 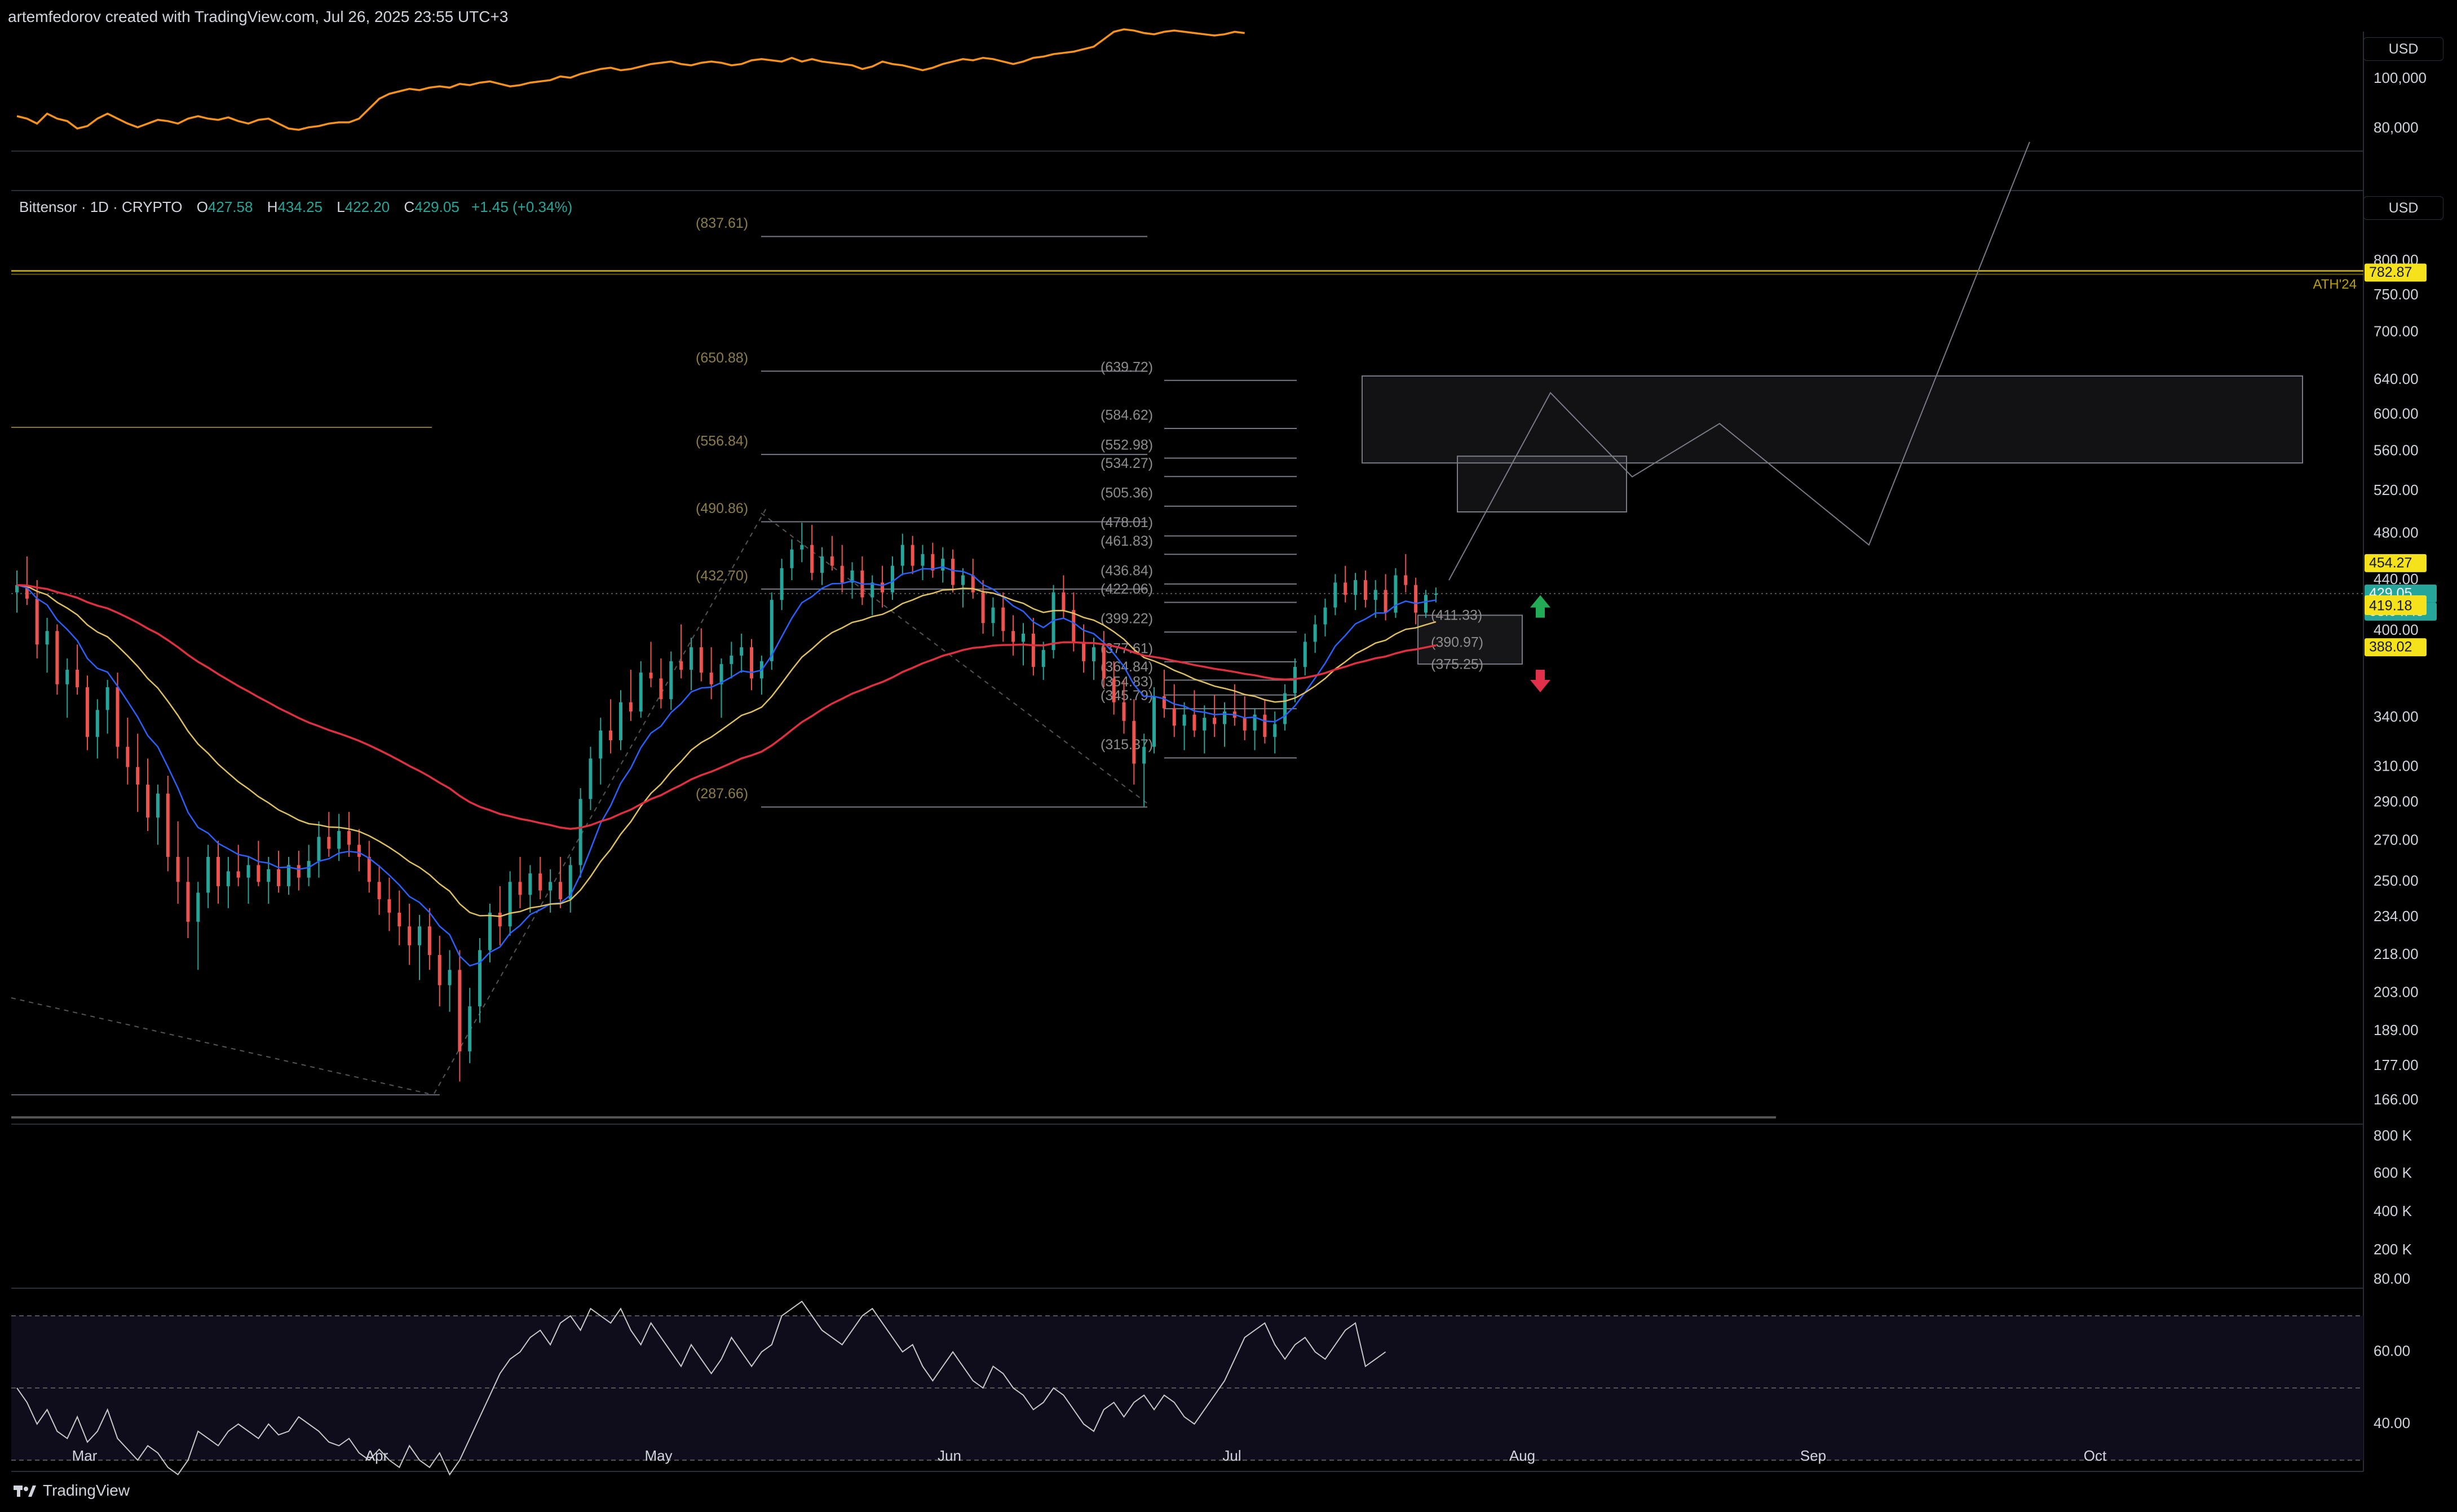 What do you see at coordinates (2396, 1030) in the screenshot?
I see `price-tick-label: 189.00` at bounding box center [2396, 1030].